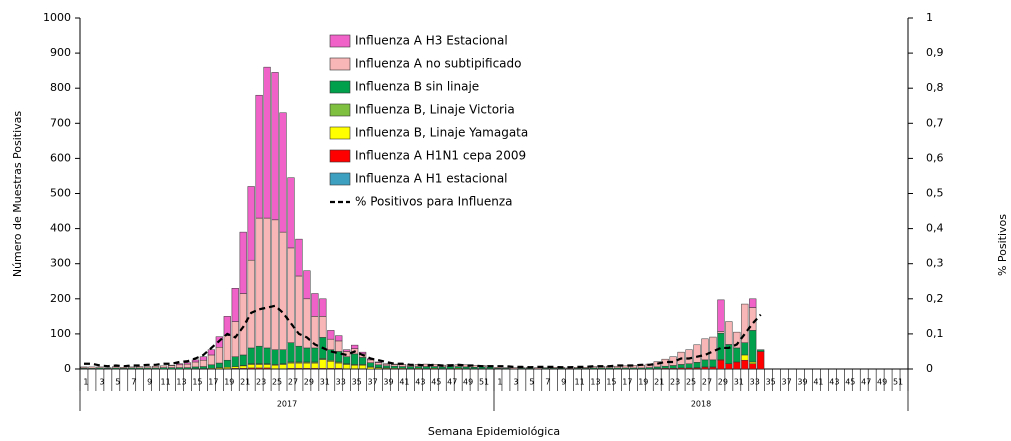 This screenshot has width=1011, height=441. What do you see at coordinates (494, 431) in the screenshot?
I see `x-axis-title: Semana Epidemiológica` at bounding box center [494, 431].